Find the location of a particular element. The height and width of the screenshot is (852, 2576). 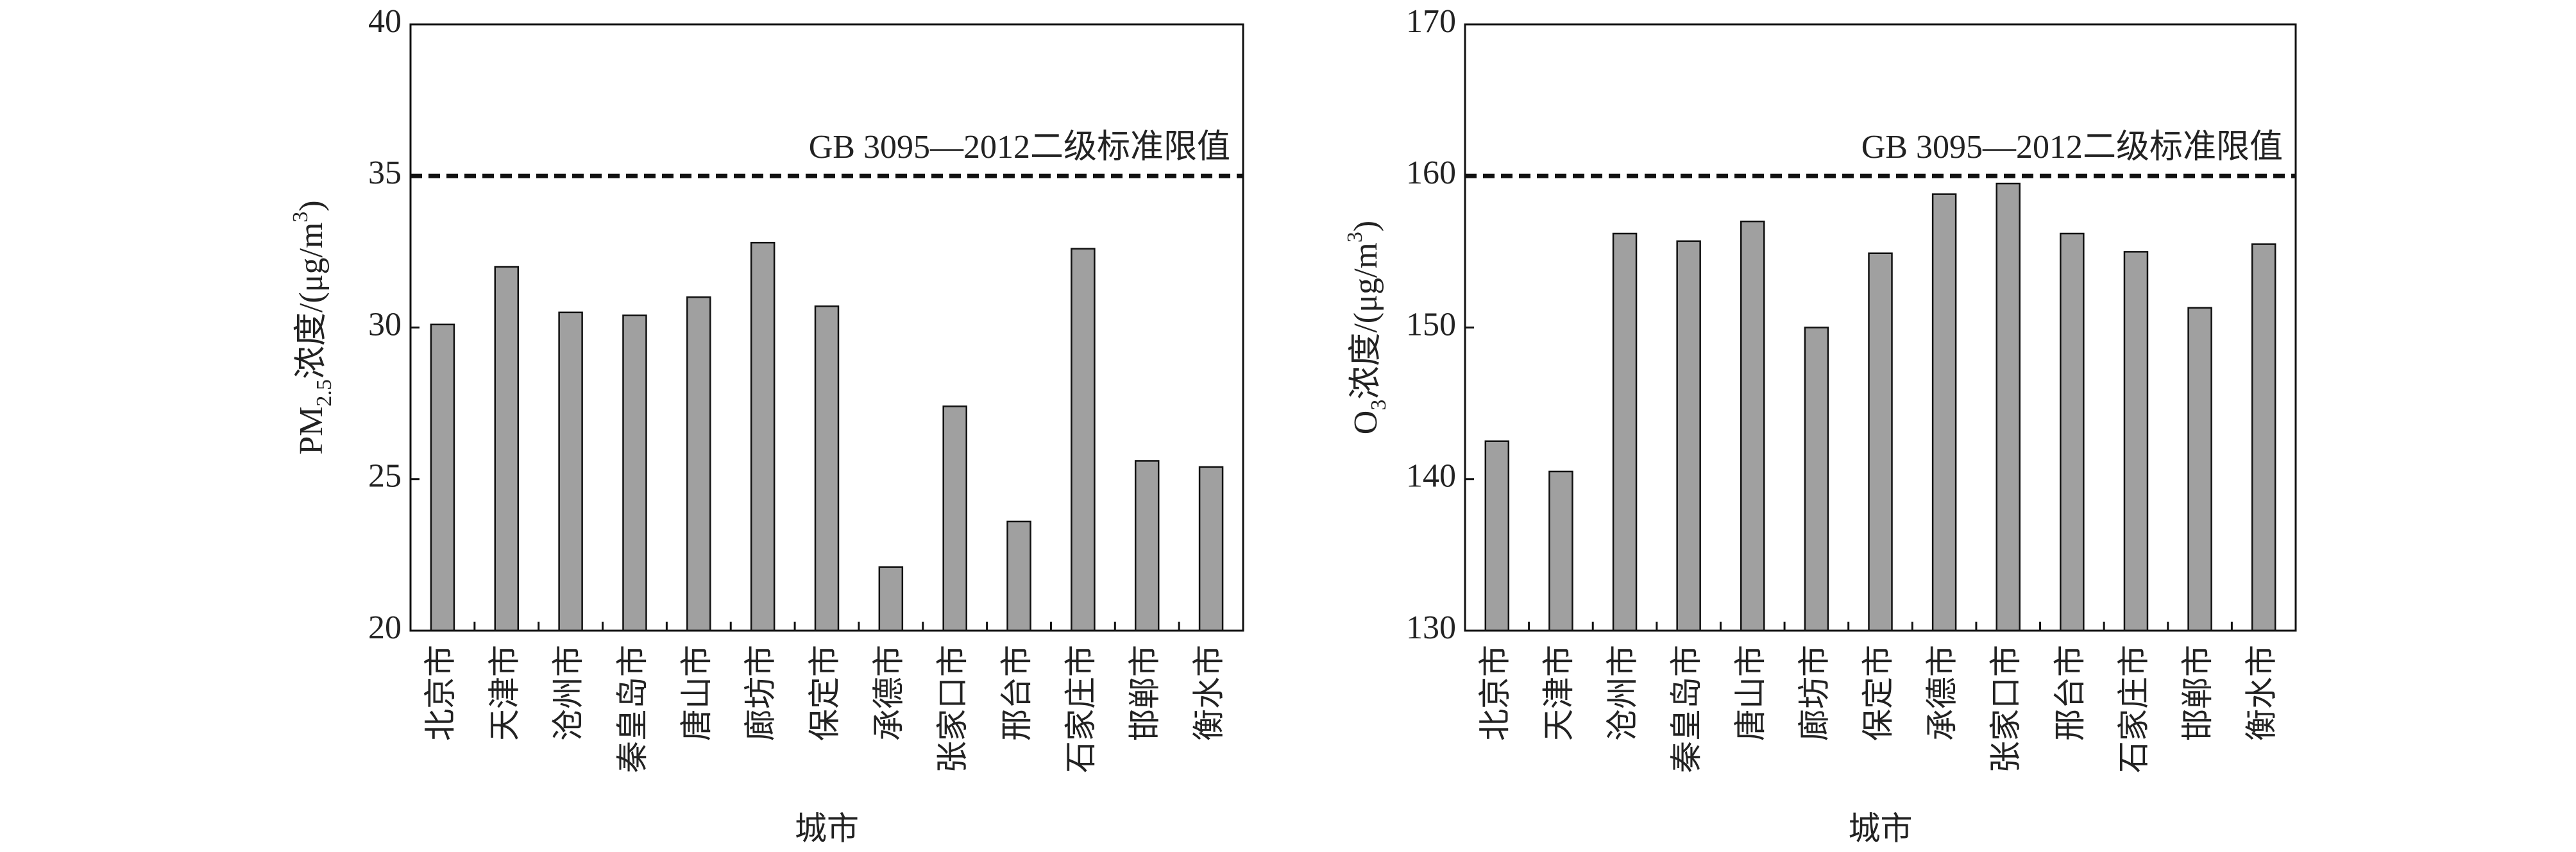

y-tick-label: 150 is located at coordinates (1431, 324).